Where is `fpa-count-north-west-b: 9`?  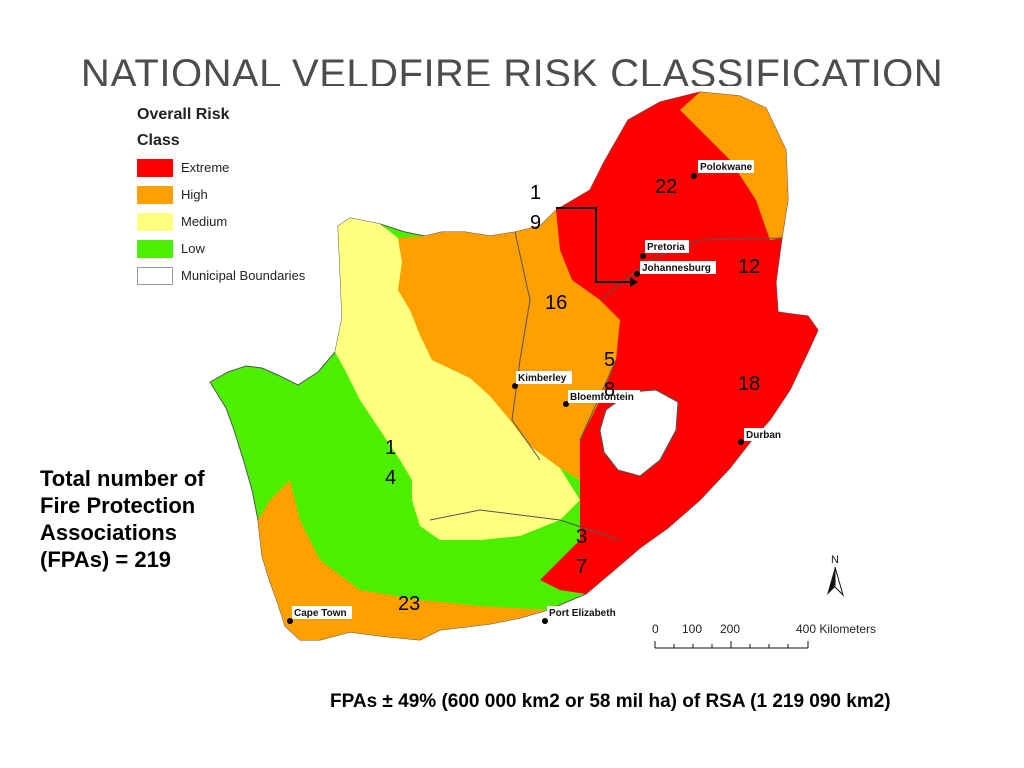 fpa-count-north-west-b: 9 is located at coordinates (535, 223).